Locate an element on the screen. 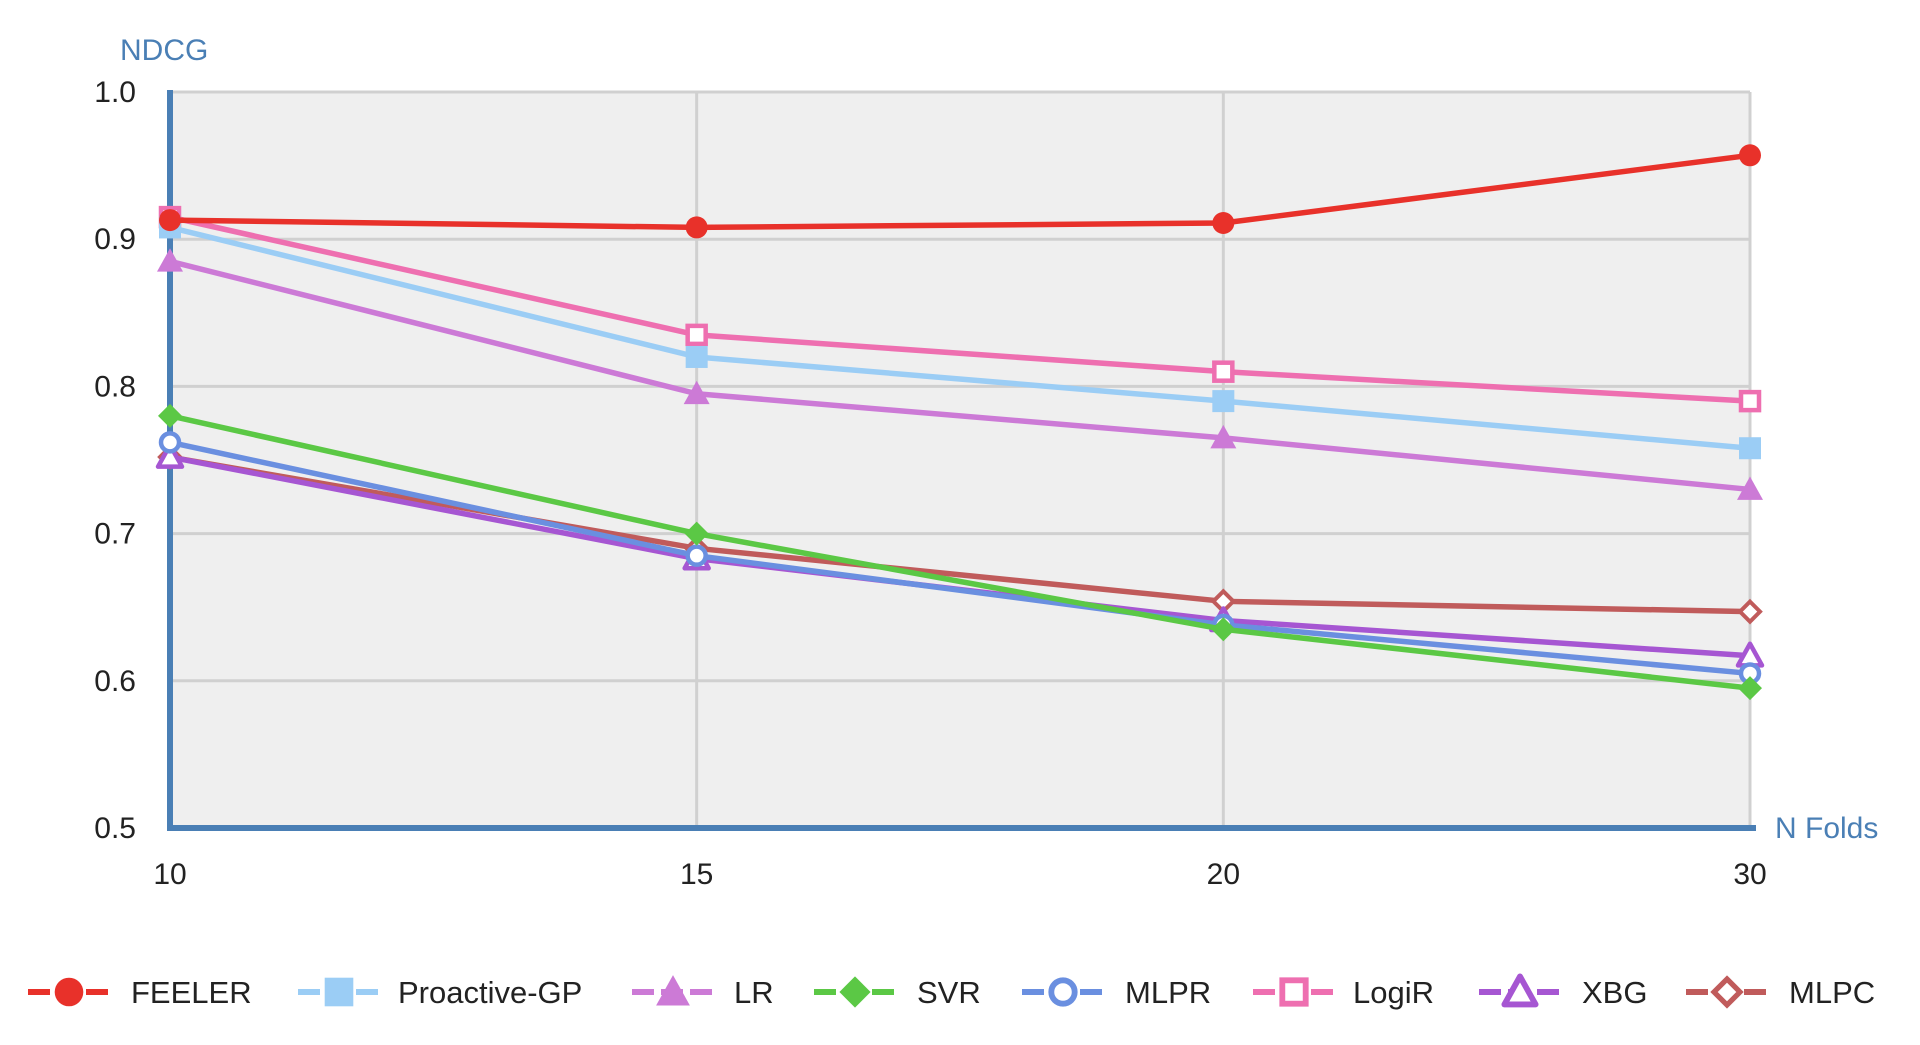  x-tick-label: 15 is located at coordinates (696, 874).